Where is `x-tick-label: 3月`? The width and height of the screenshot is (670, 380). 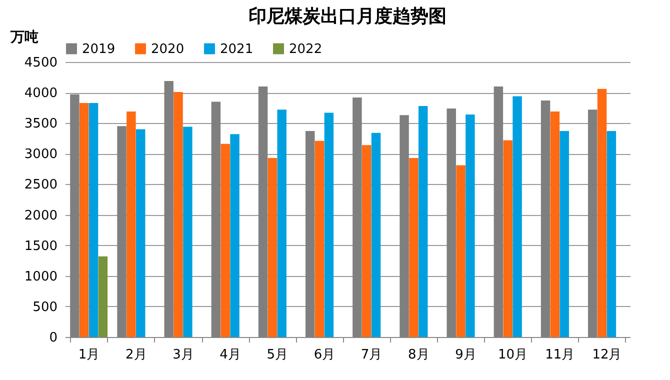
x-tick-label: 3月 is located at coordinates (183, 355).